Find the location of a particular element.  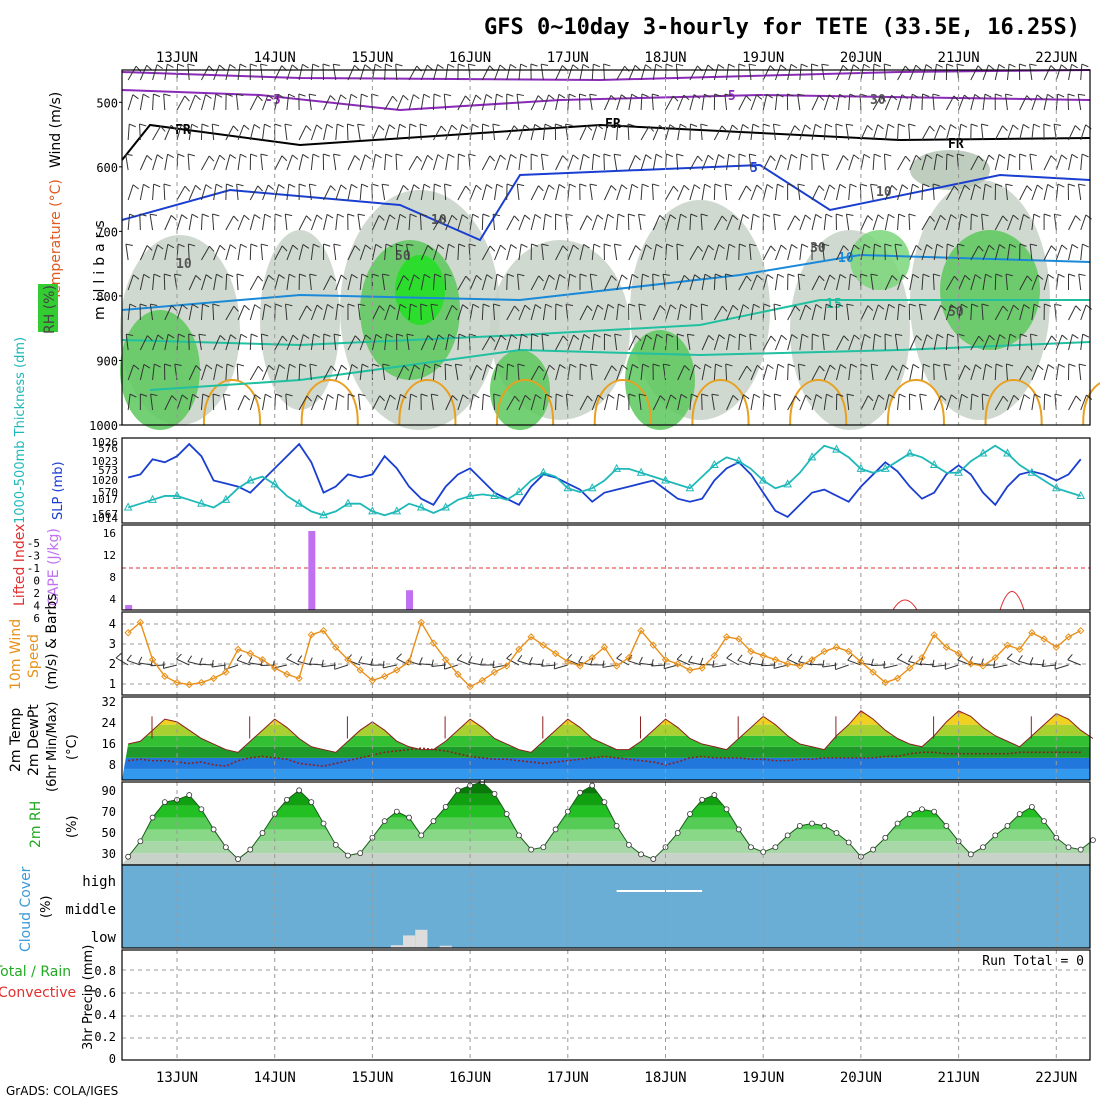

precip-ytick: 0.4 is located at coordinates (105, 1015).